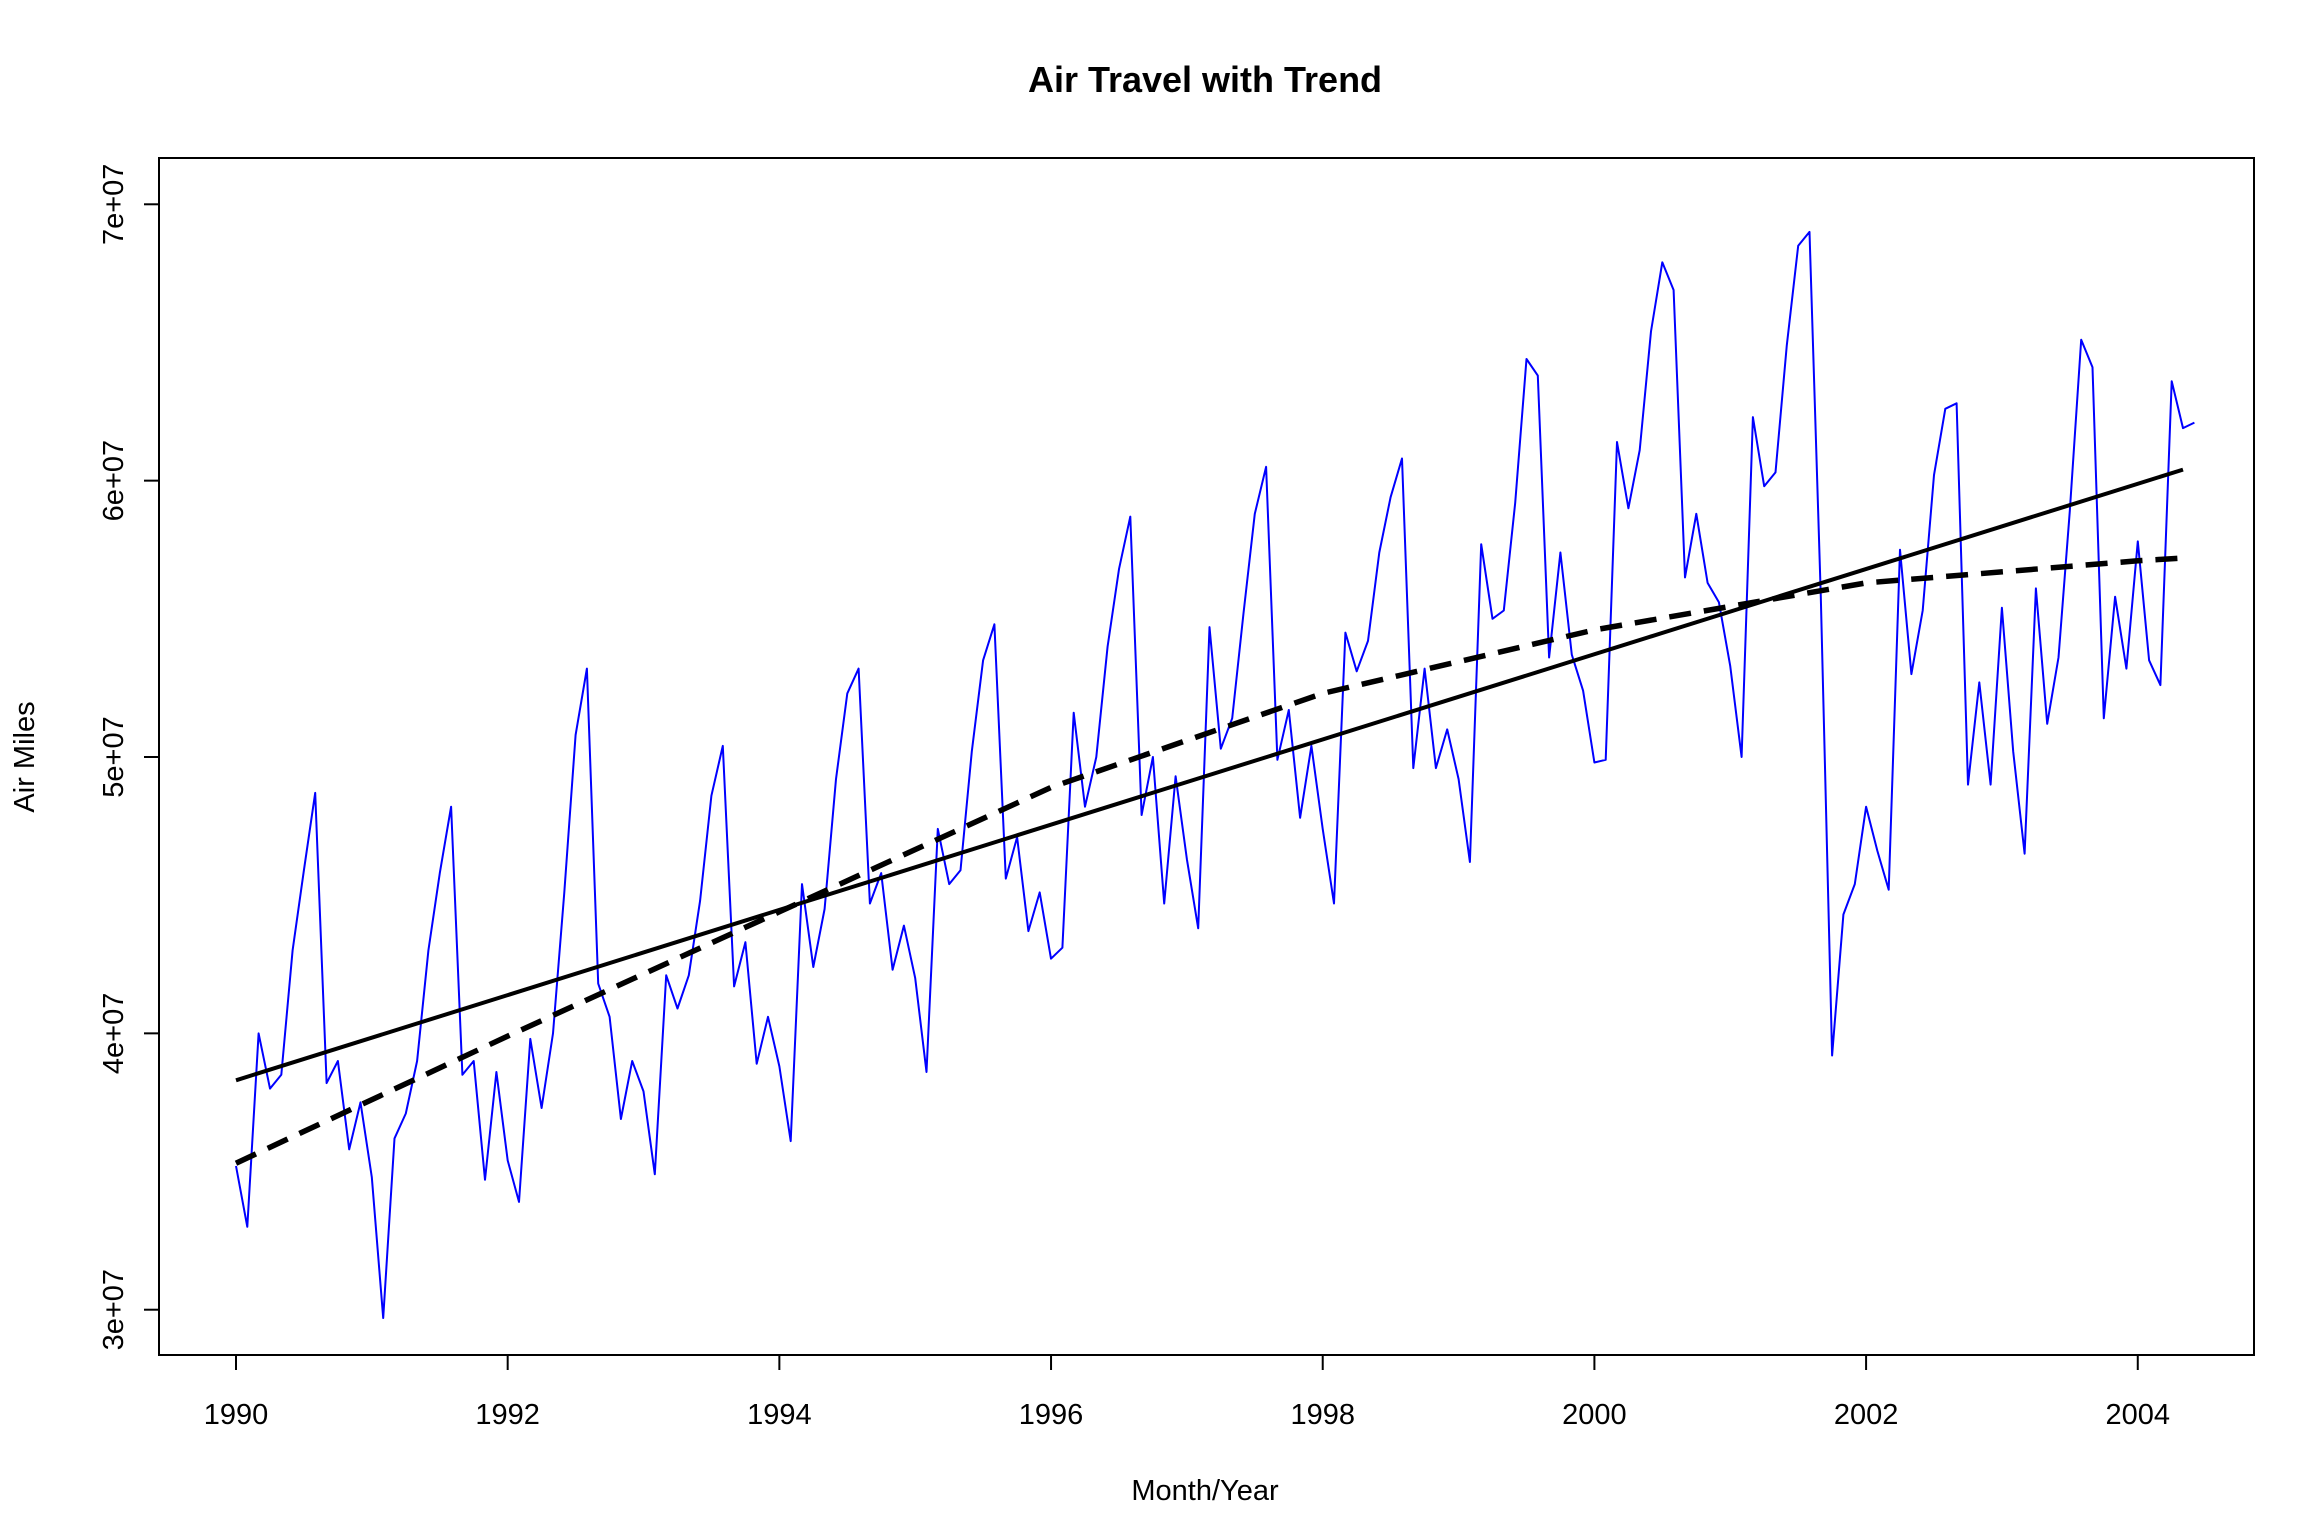 The width and height of the screenshot is (2304, 1536). Describe the element at coordinates (1051, 1415) in the screenshot. I see `x-tick-label: 1996` at that location.